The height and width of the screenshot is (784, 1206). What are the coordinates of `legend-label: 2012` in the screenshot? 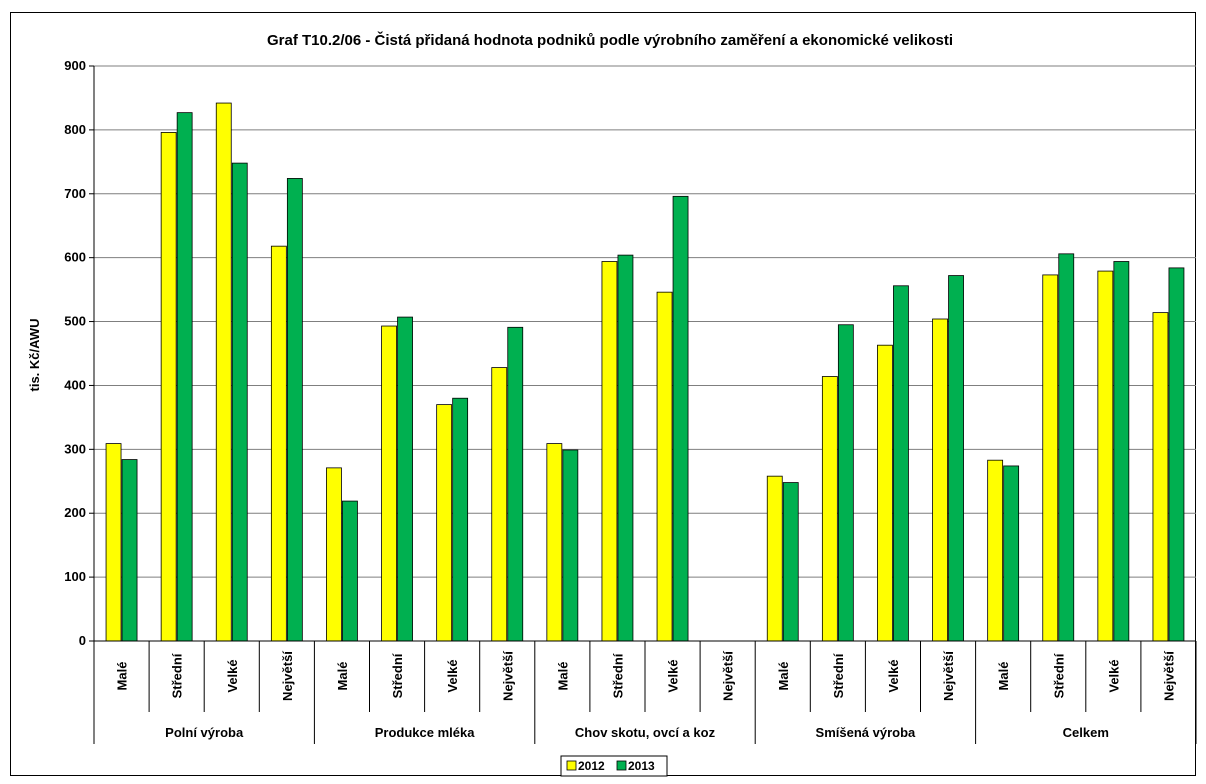 It's located at (591, 766).